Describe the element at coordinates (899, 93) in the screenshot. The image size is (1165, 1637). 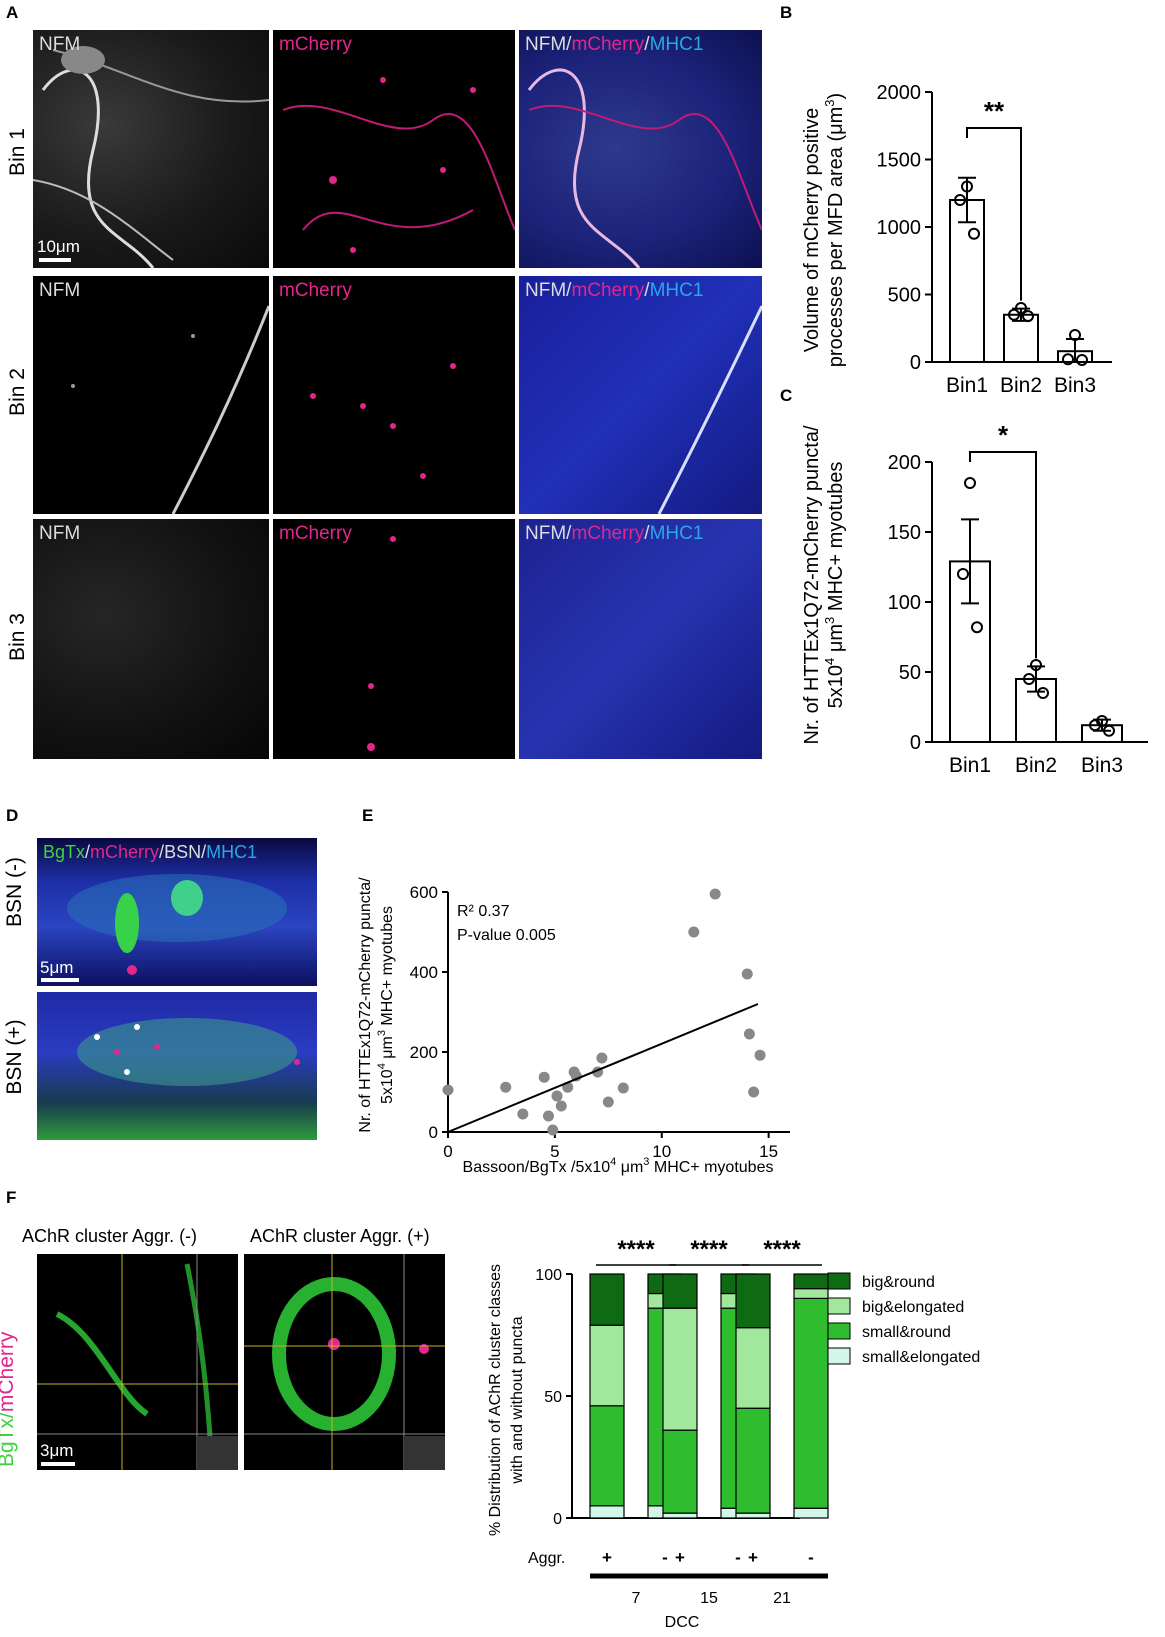
I see `y-tick-label: 2000` at that location.